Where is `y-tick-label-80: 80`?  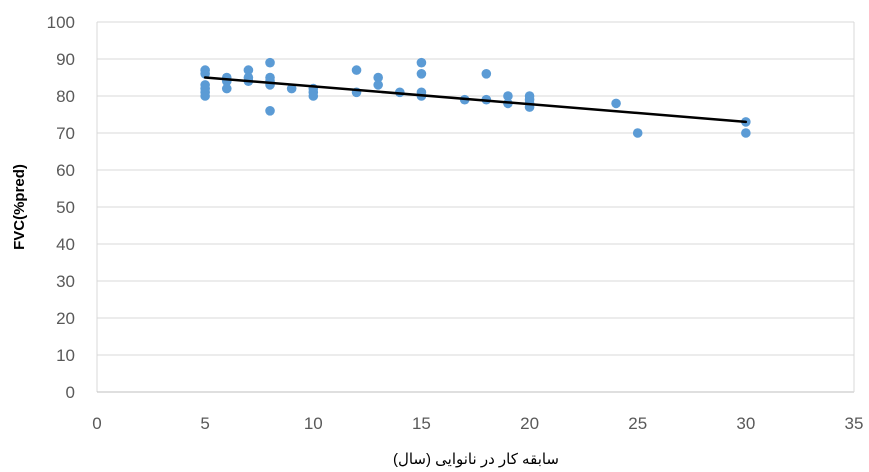
y-tick-label-80: 80 is located at coordinates (65, 96).